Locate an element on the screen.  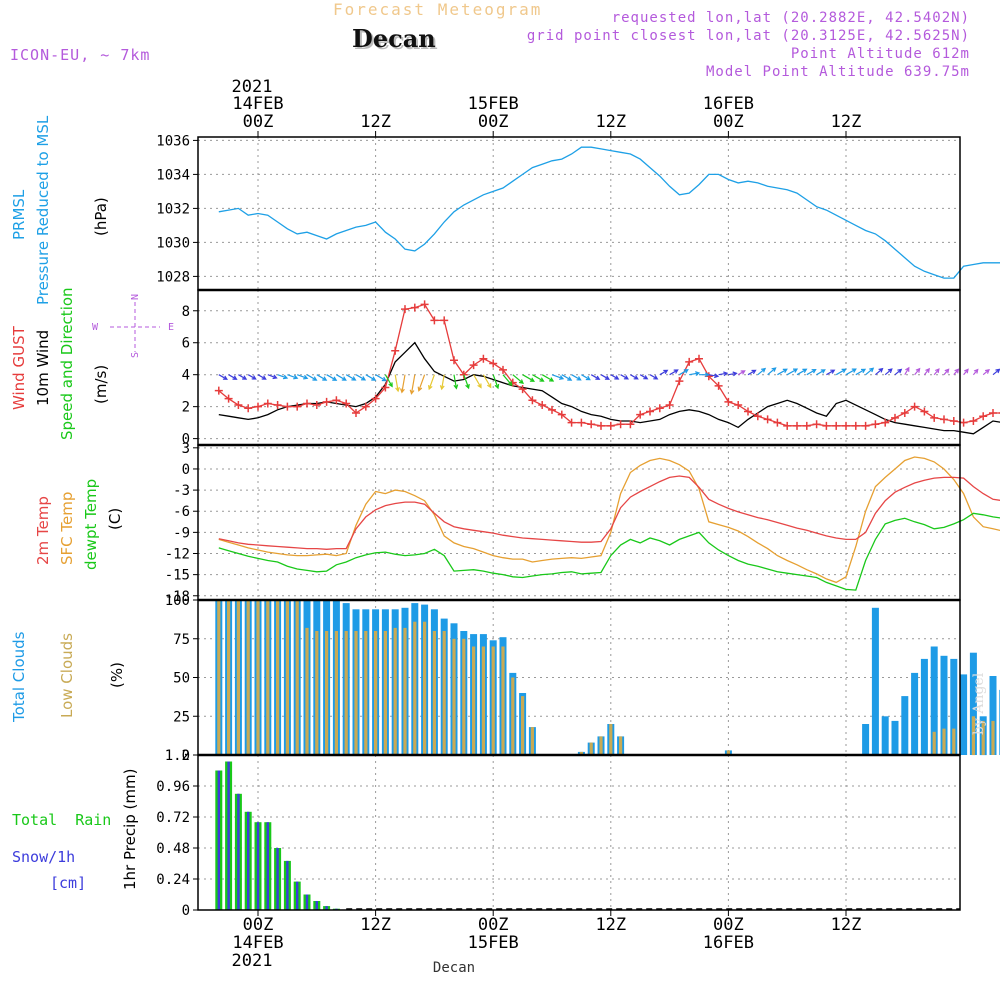
bottom-axis-date: 15FEB is located at coordinates (493, 943).